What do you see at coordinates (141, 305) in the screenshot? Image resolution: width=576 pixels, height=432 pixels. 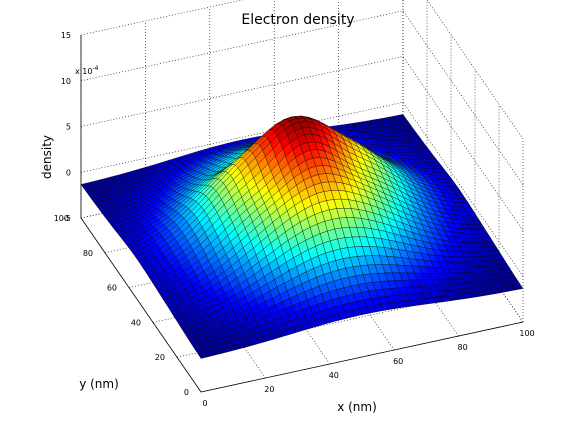 I see `y-axis-line` at bounding box center [141, 305].